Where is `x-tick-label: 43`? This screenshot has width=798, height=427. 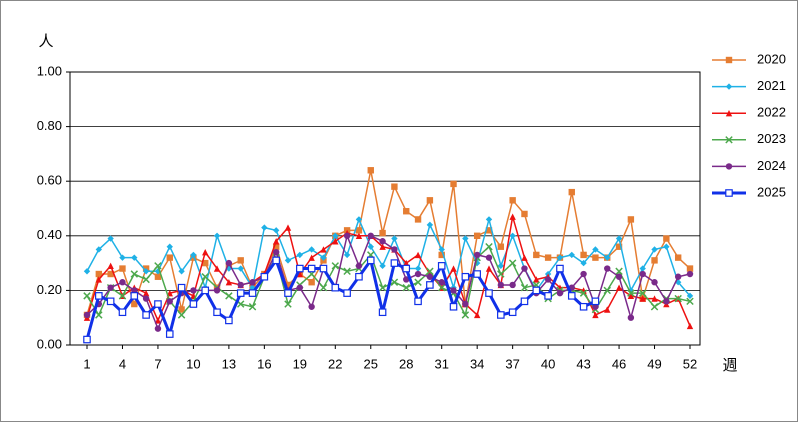
x-tick-label: 43 is located at coordinates (583, 363).